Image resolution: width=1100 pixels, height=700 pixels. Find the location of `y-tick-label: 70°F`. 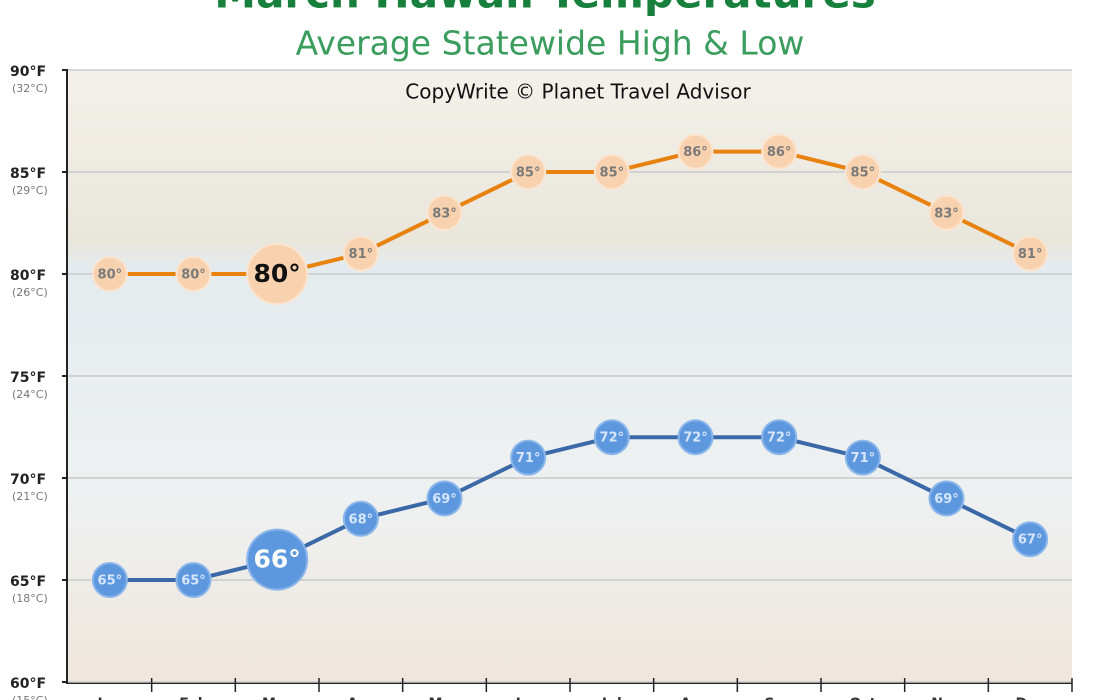

y-tick-label: 70°F is located at coordinates (28, 480).